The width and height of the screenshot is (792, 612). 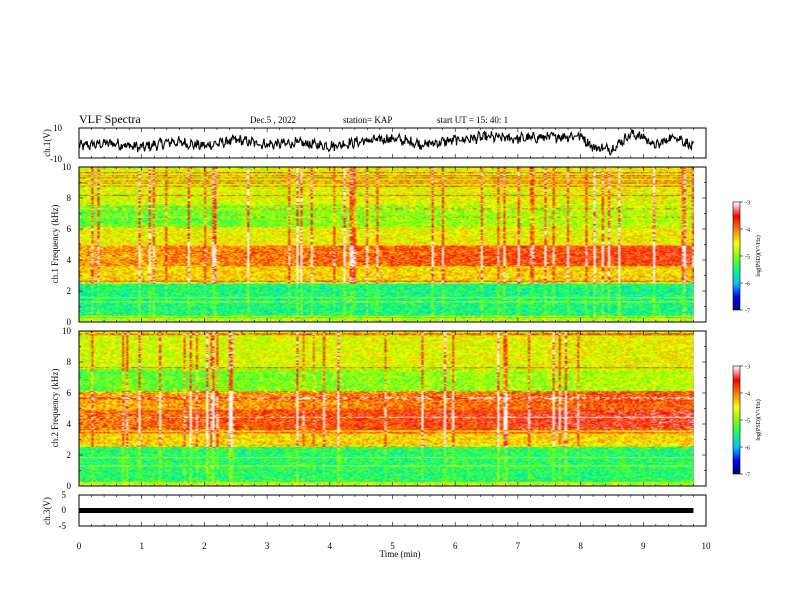 I want to click on ch2-colorbar-ticks: -3 -4 -5 -6 -7, so click(x=745, y=422).